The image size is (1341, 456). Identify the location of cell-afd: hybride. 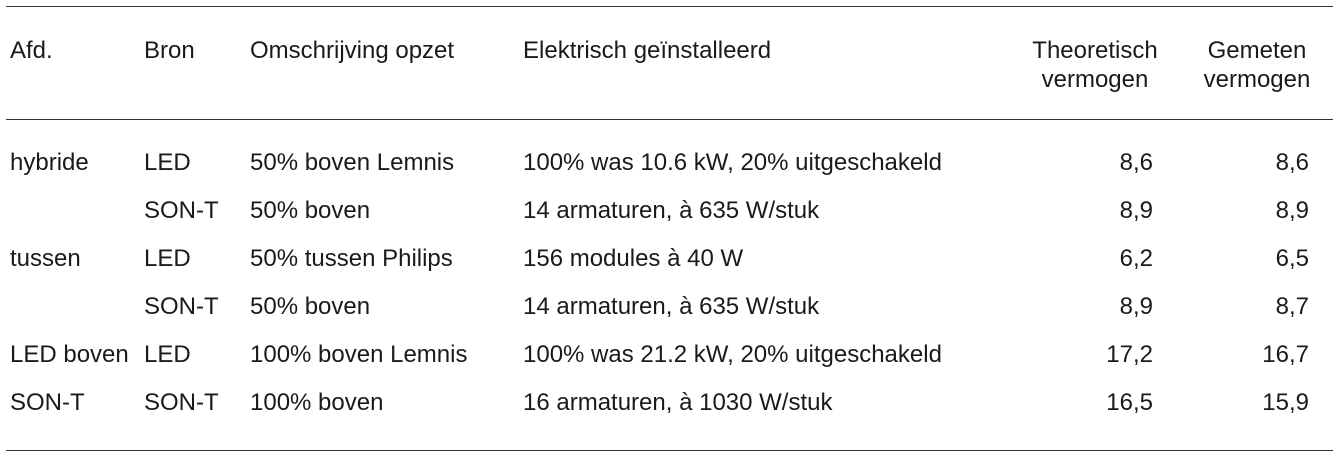
(49, 163).